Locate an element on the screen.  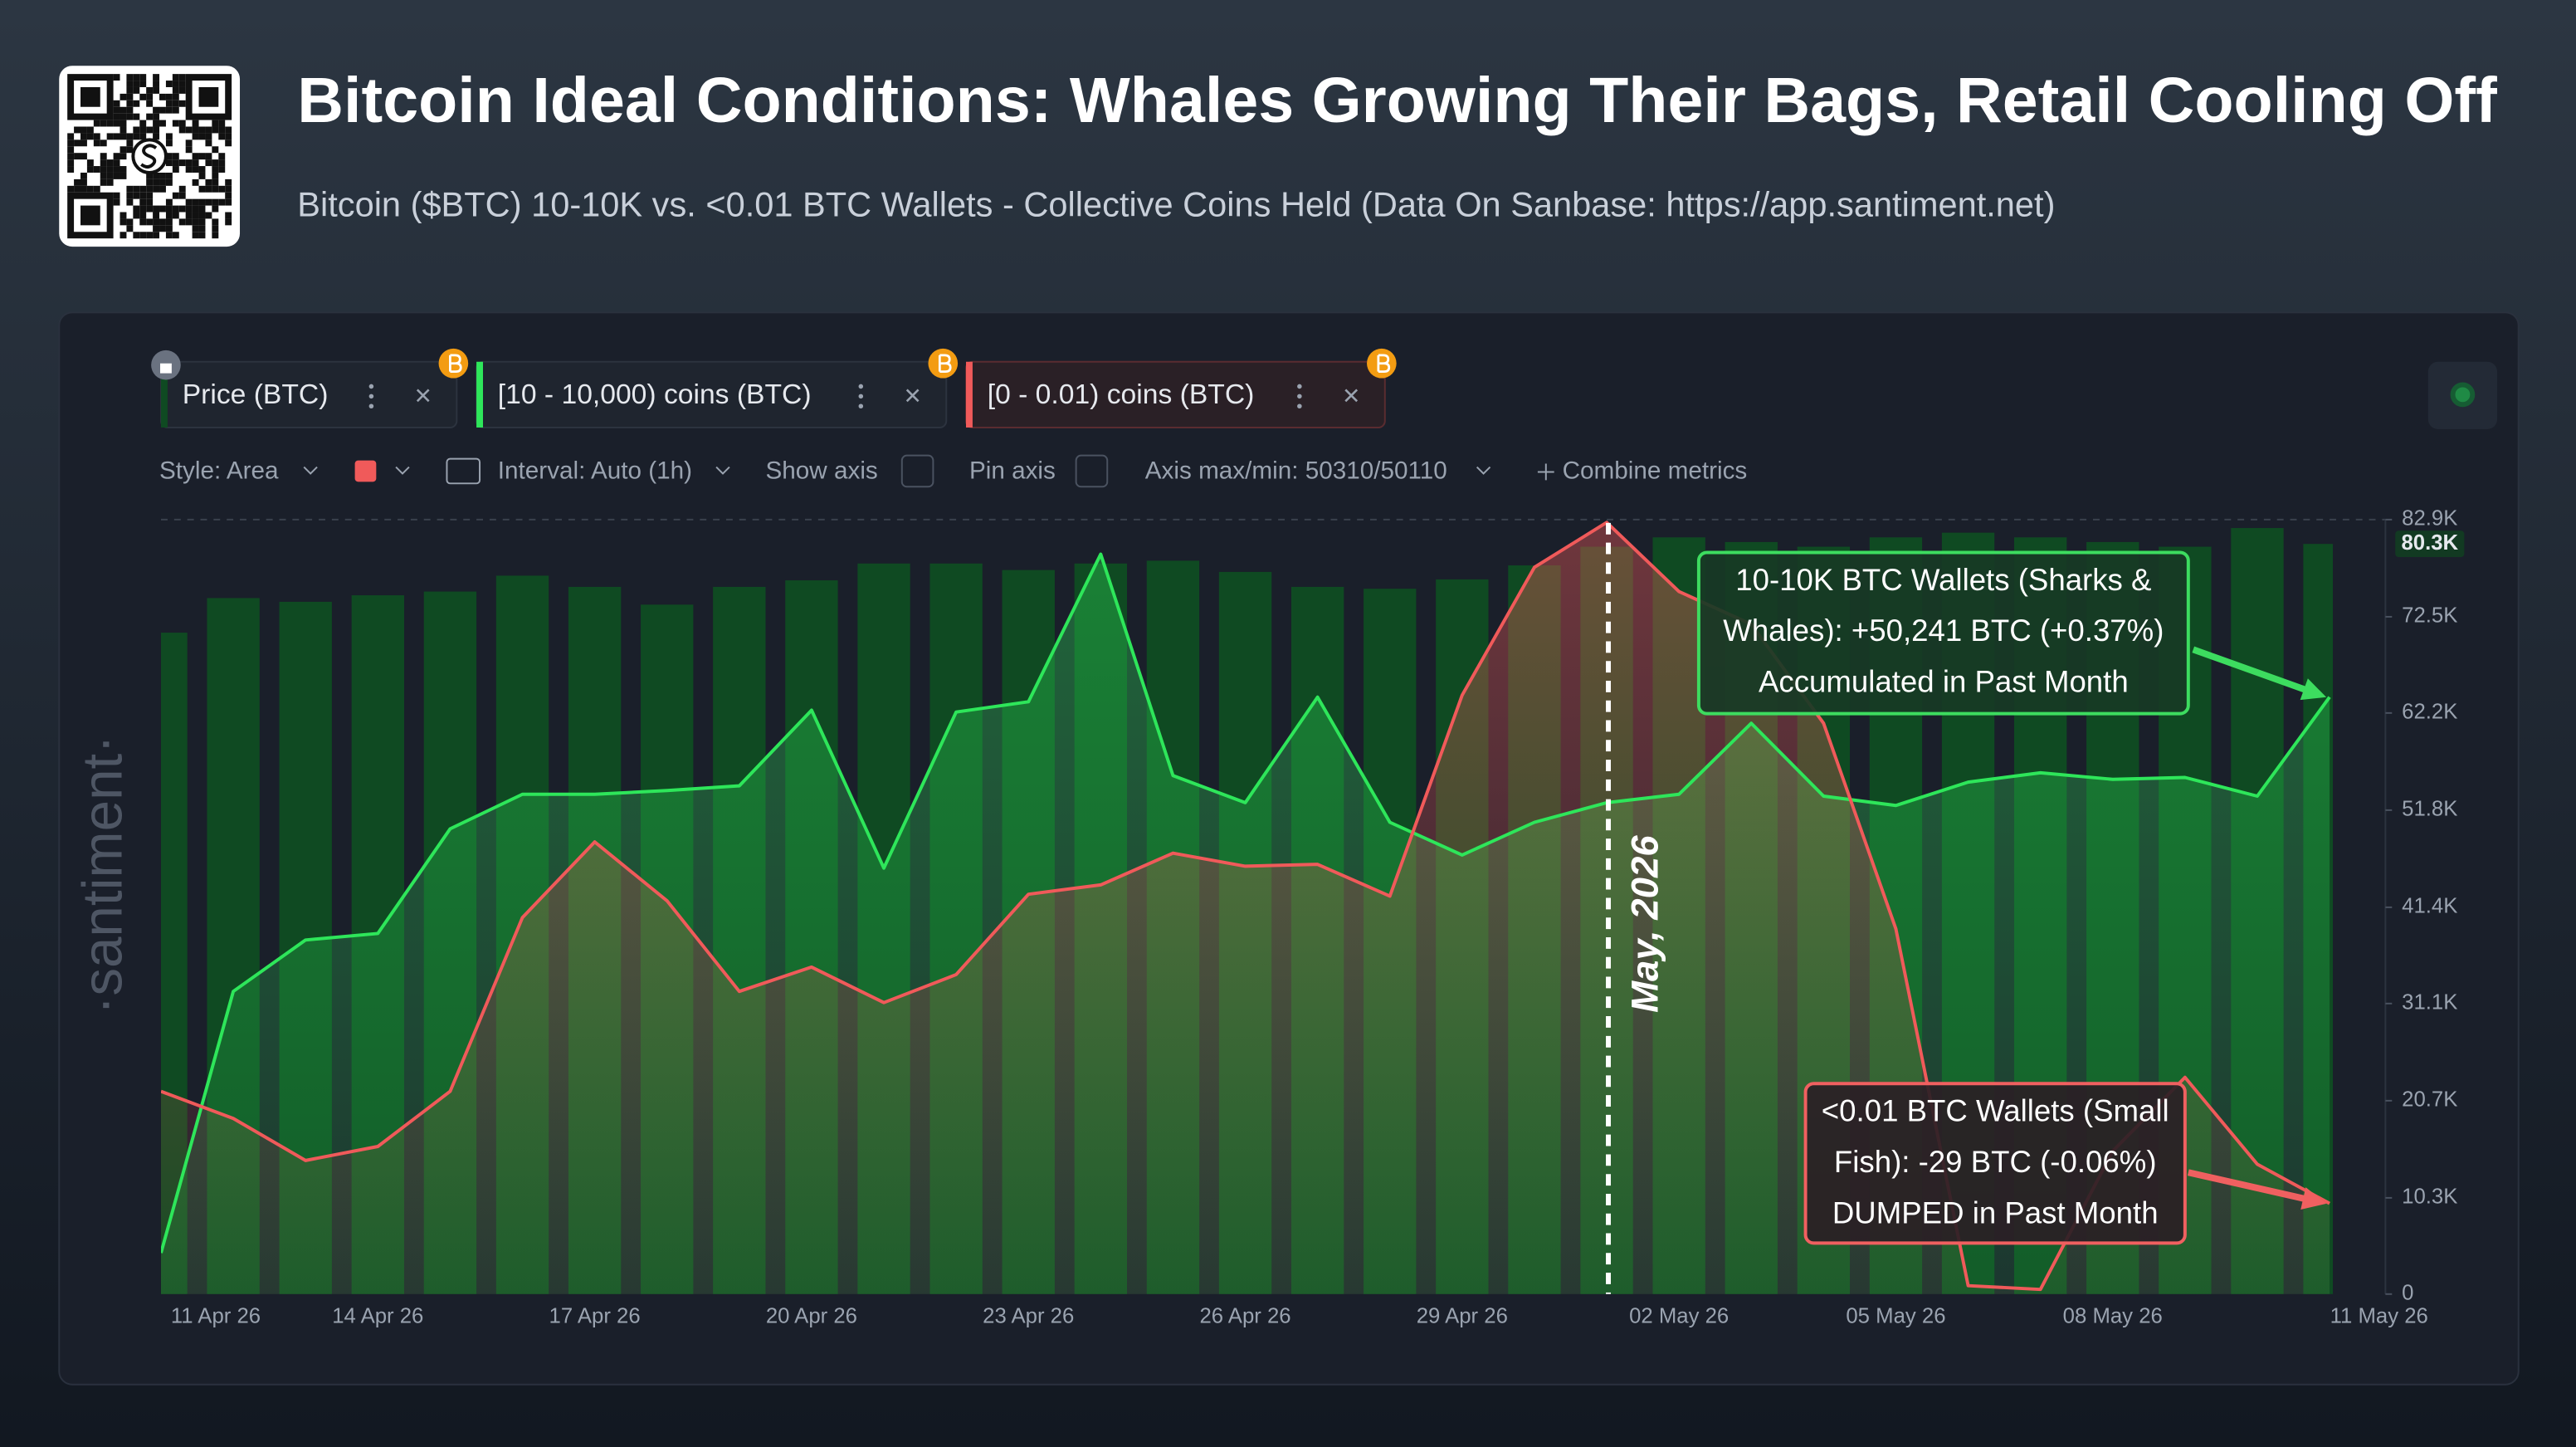
style-select: Style: Area is located at coordinates (219, 470).